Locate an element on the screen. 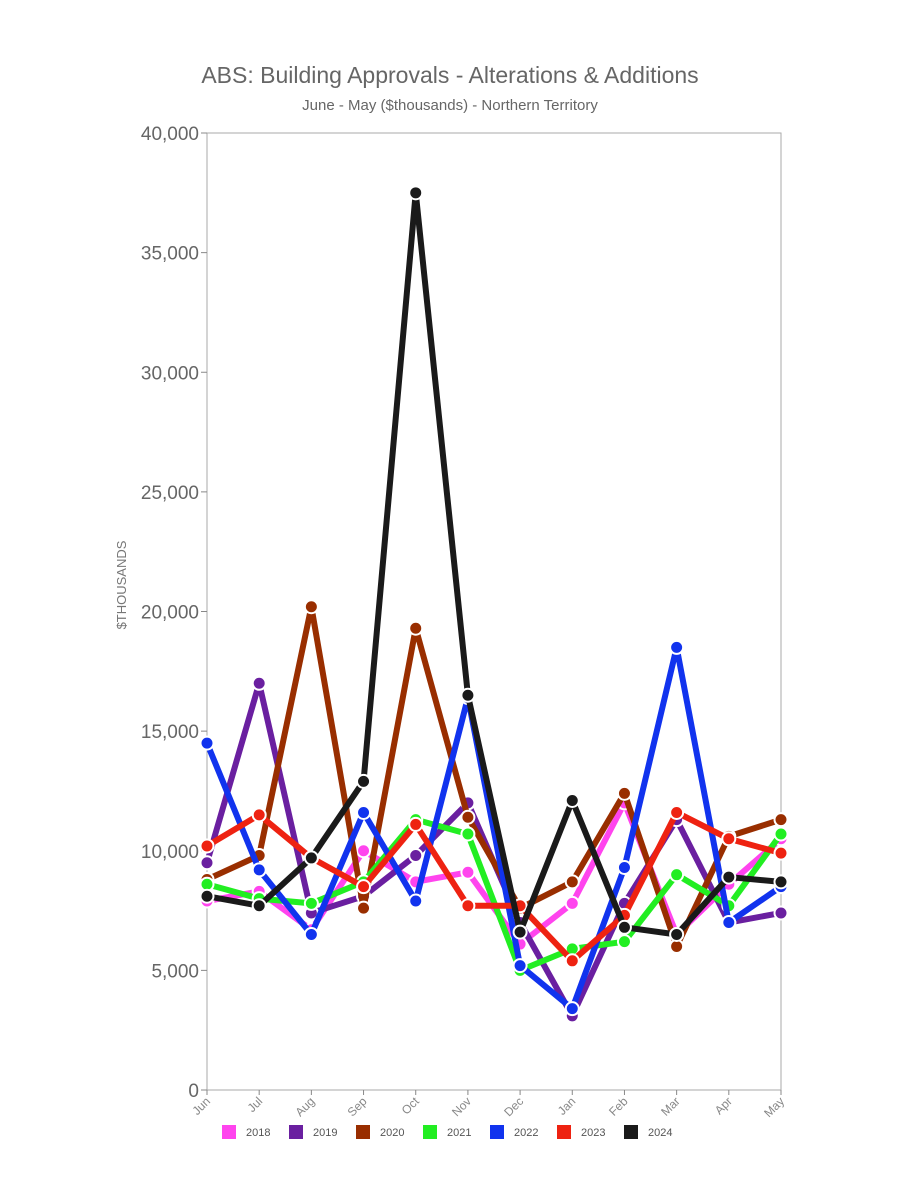 The width and height of the screenshot is (900, 1200). legend-label: 2021 is located at coordinates (459, 1133).